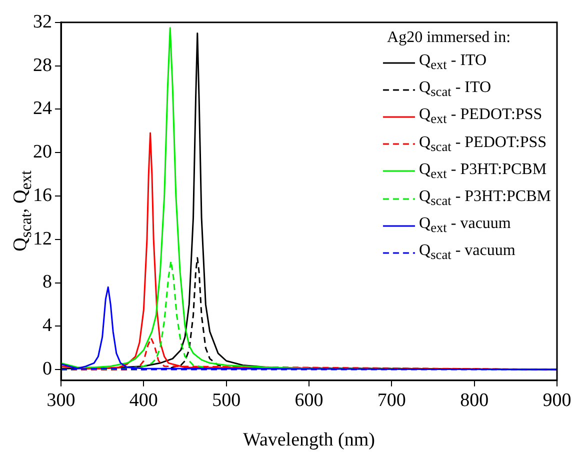 The image size is (587, 466). I want to click on legend-label: Q$_{scat}$ - vacuum, so click(467, 252).